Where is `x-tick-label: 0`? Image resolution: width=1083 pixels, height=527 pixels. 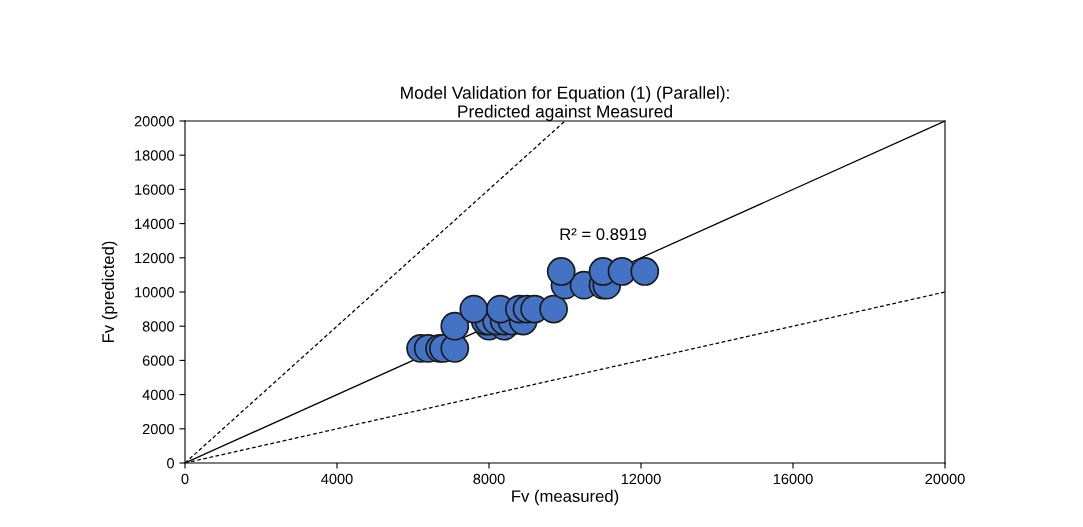 x-tick-label: 0 is located at coordinates (185, 479).